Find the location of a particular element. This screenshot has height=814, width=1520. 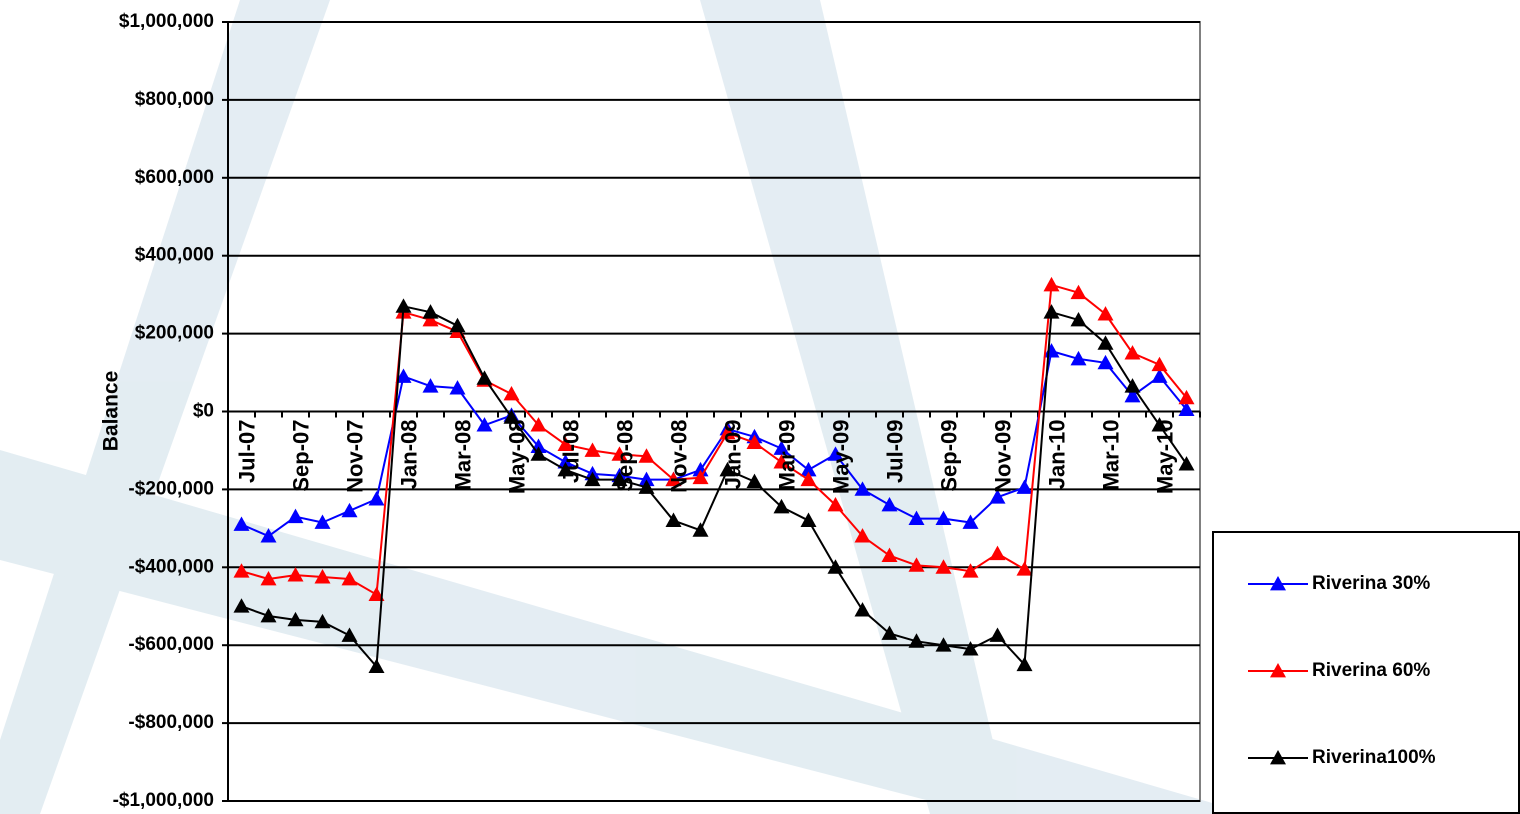

y-tick-label: $800,000 is located at coordinates (174, 99).